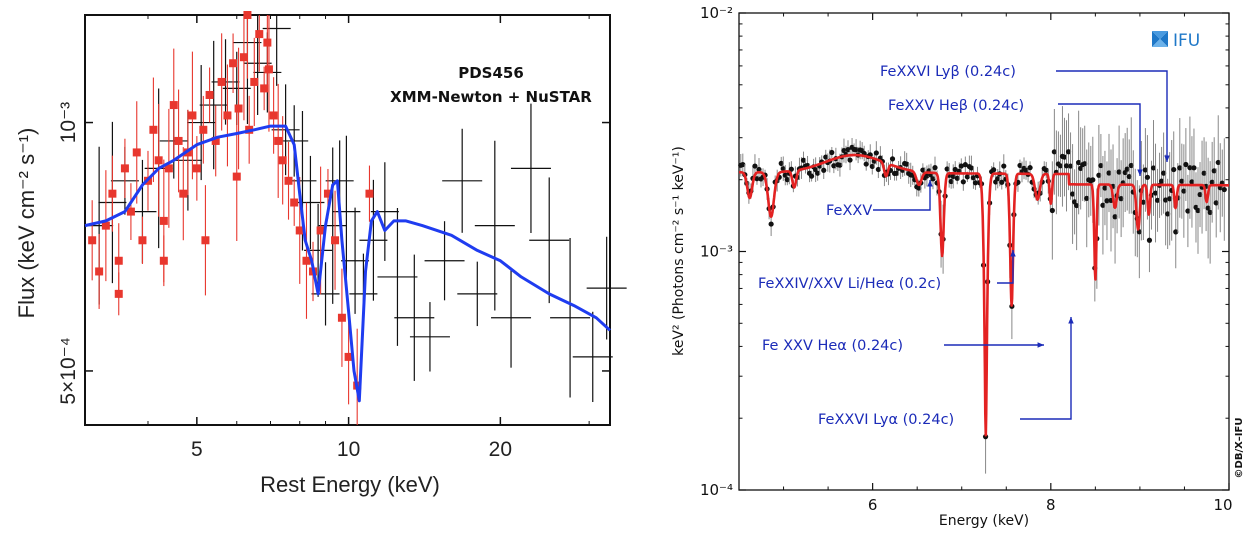 Image resolution: width=1251 pixels, height=533 pixels. What do you see at coordinates (1186, 41) in the screenshot?
I see `ifu-logo-text: IFU` at bounding box center [1186, 41].